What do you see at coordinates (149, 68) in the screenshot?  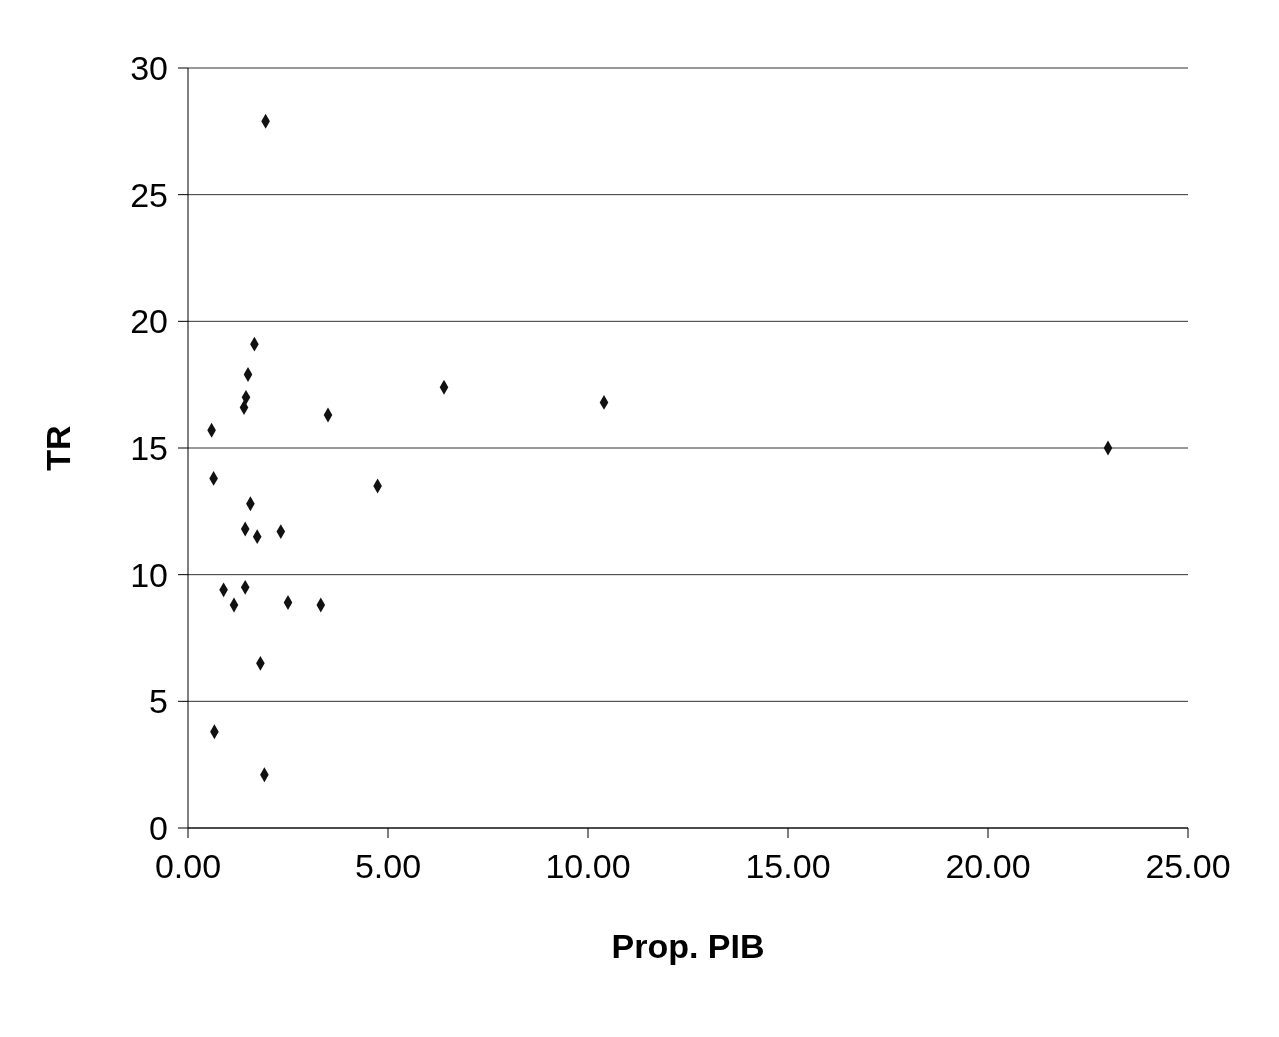 I see `y-tick-label: 30` at bounding box center [149, 68].